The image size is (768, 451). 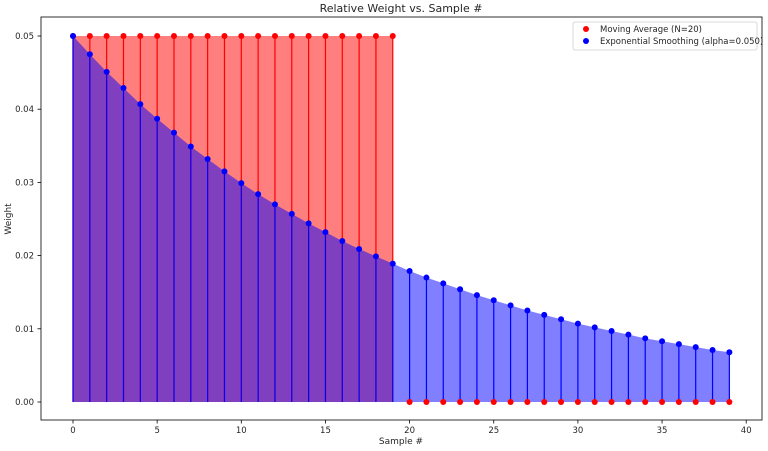 What do you see at coordinates (746, 431) in the screenshot?
I see `x-tick-label: 40` at bounding box center [746, 431].